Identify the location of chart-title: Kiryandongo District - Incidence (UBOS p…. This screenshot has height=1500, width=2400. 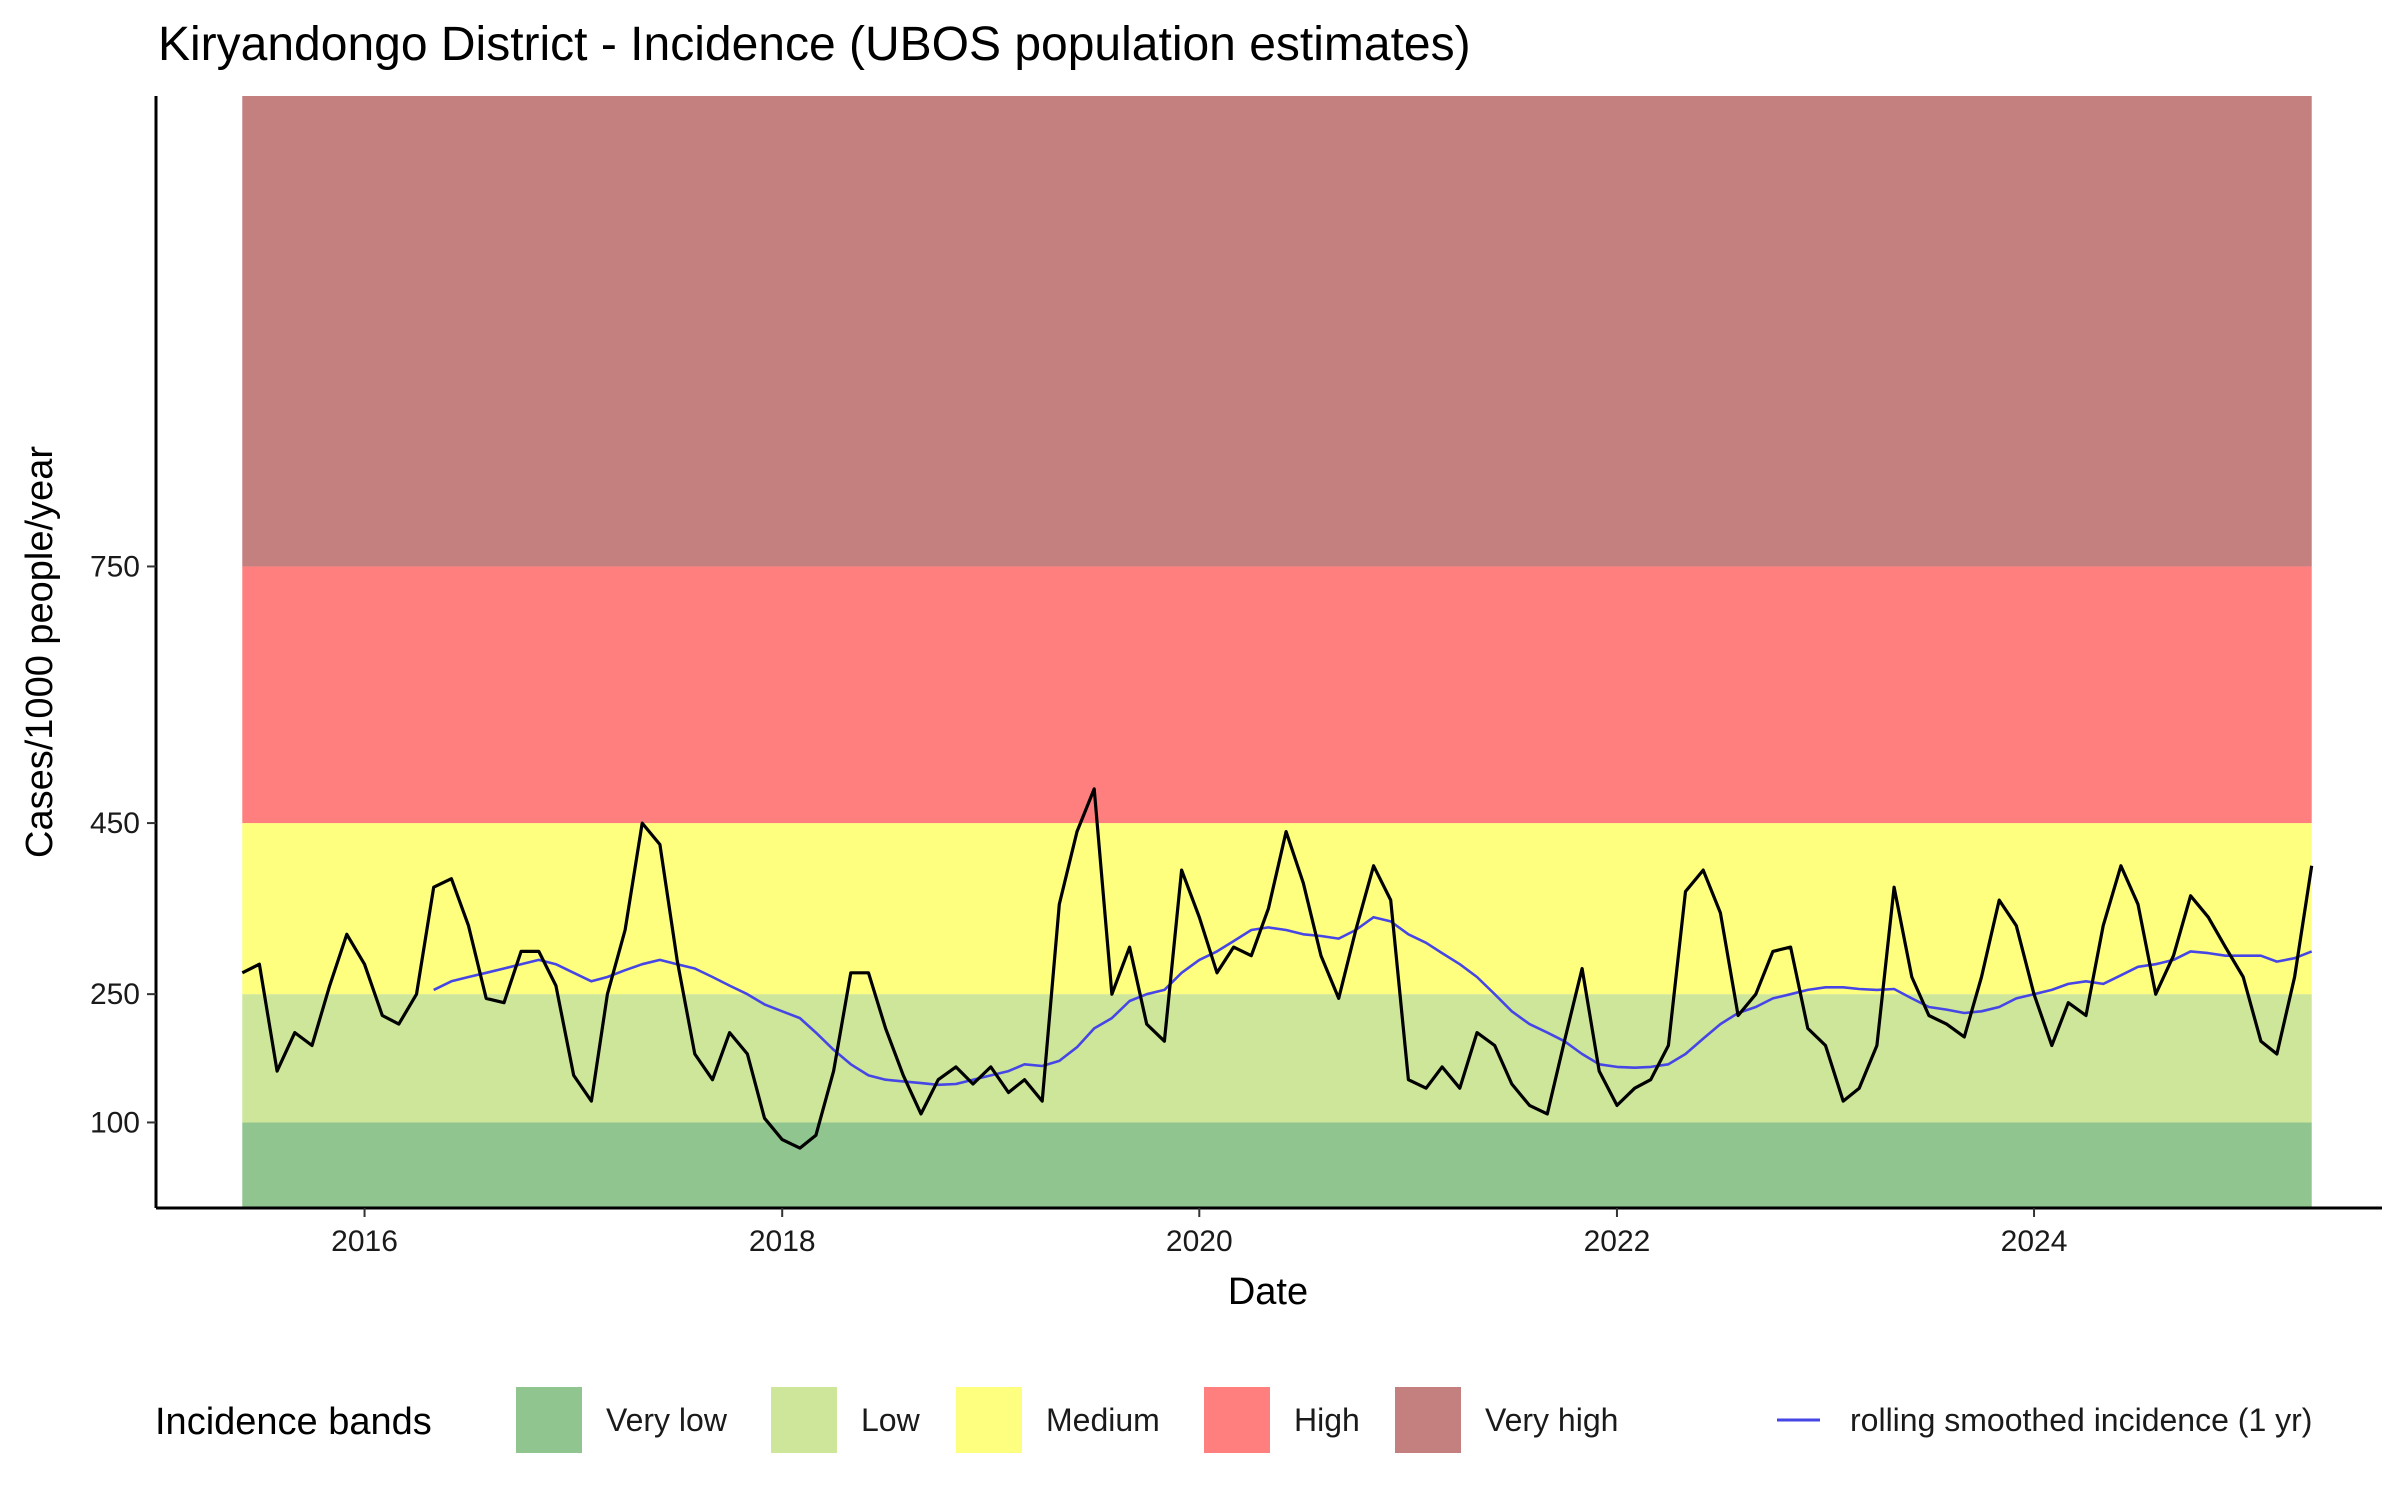
(814, 44).